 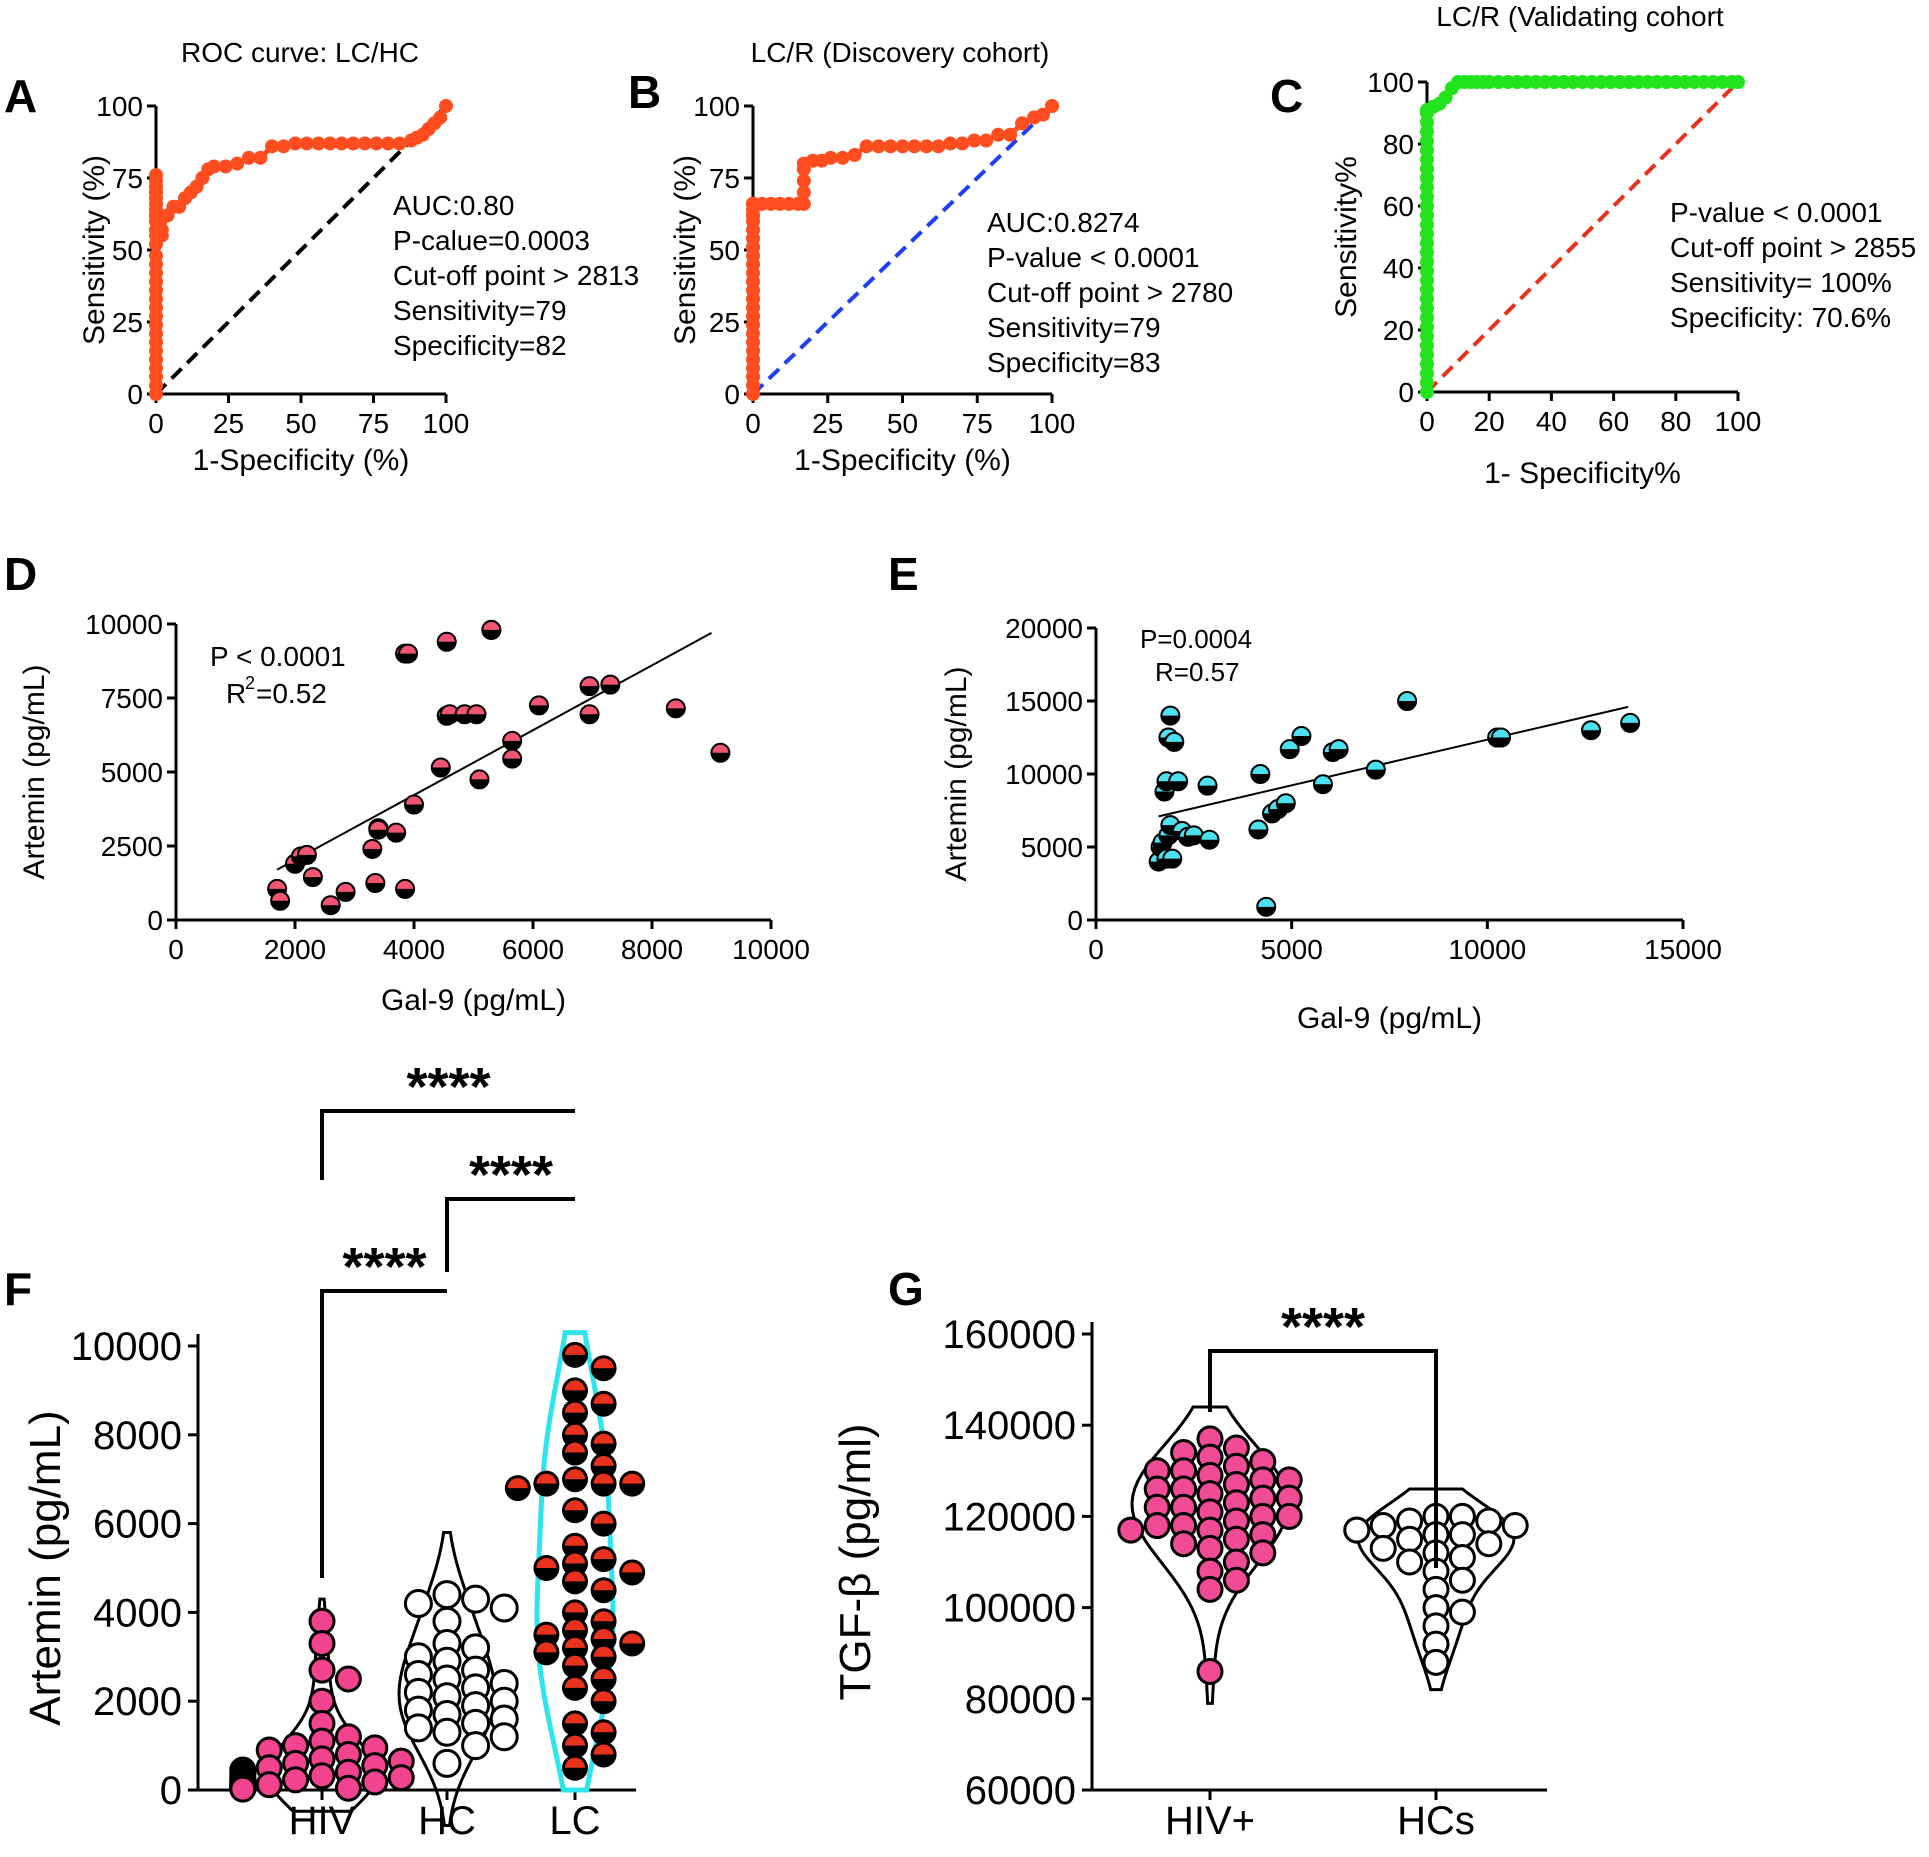 What do you see at coordinates (132, 772) in the screenshot?
I see `scatter-D-y-tick-label: 5000` at bounding box center [132, 772].